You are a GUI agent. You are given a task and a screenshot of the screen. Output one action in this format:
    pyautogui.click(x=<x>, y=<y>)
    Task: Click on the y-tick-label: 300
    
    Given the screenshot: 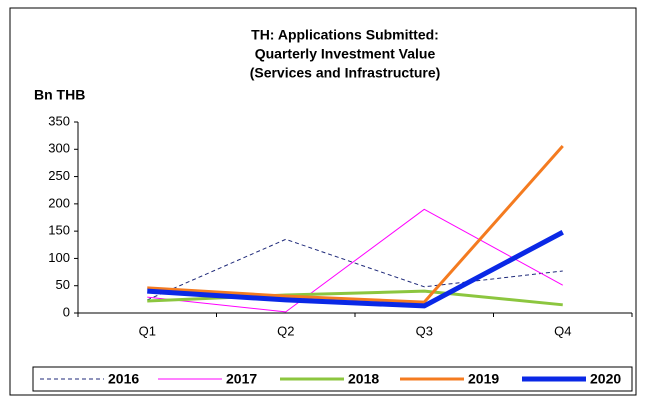 What is the action you would take?
    pyautogui.click(x=59, y=148)
    